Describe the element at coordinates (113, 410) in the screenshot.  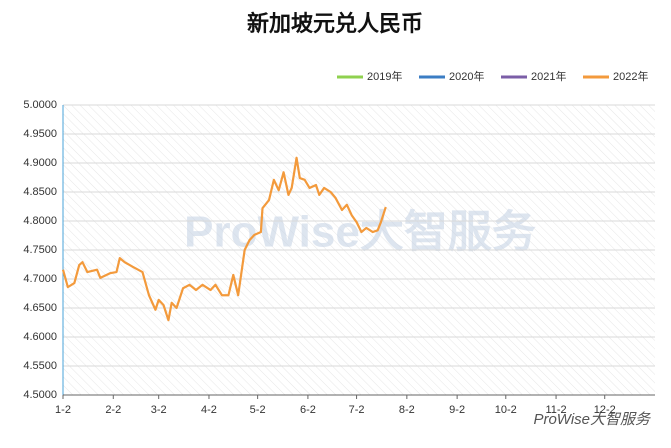
I see `x-tick-label: 2-2` at that location.